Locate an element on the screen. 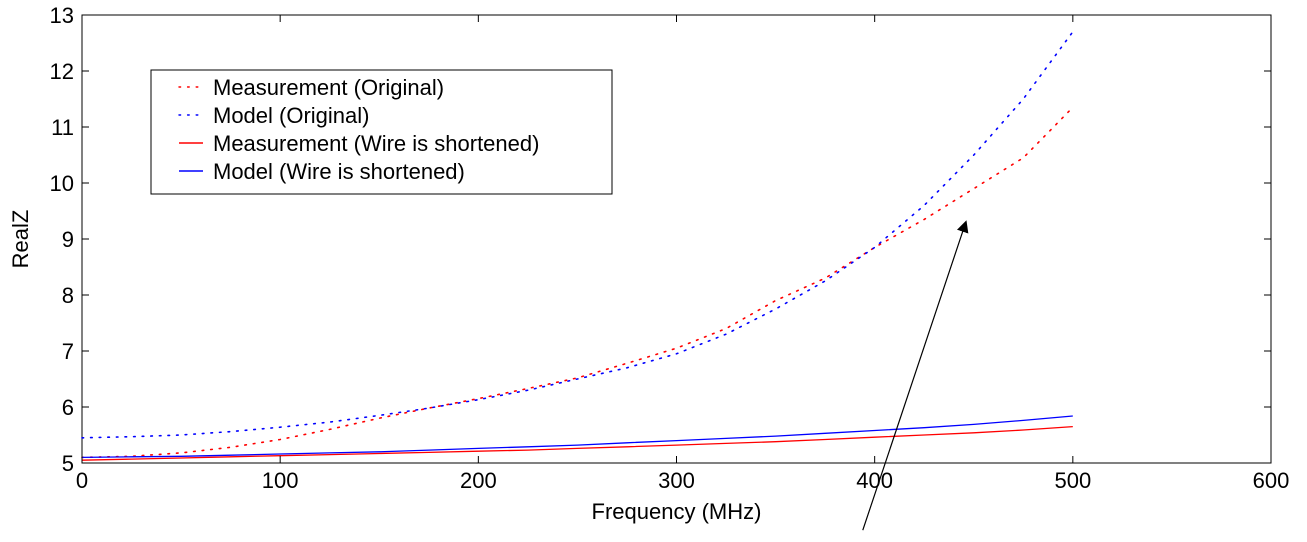 This screenshot has width=1307, height=542. x-tick-label: 100 is located at coordinates (280, 480).